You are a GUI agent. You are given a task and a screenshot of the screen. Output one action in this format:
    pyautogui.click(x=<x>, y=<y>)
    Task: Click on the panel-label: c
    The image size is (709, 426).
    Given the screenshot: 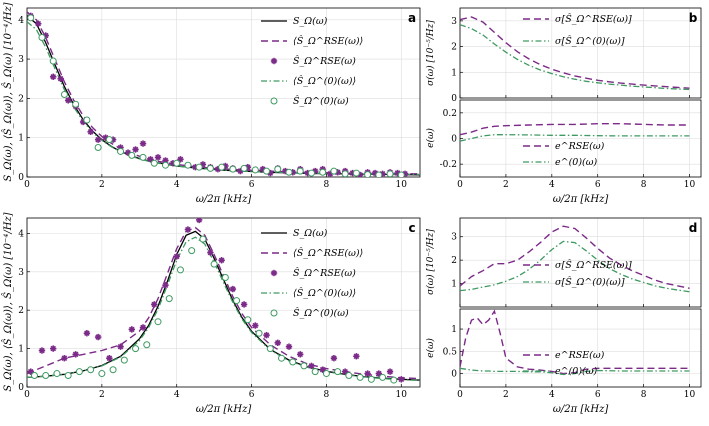 What is the action you would take?
    pyautogui.click(x=411, y=228)
    